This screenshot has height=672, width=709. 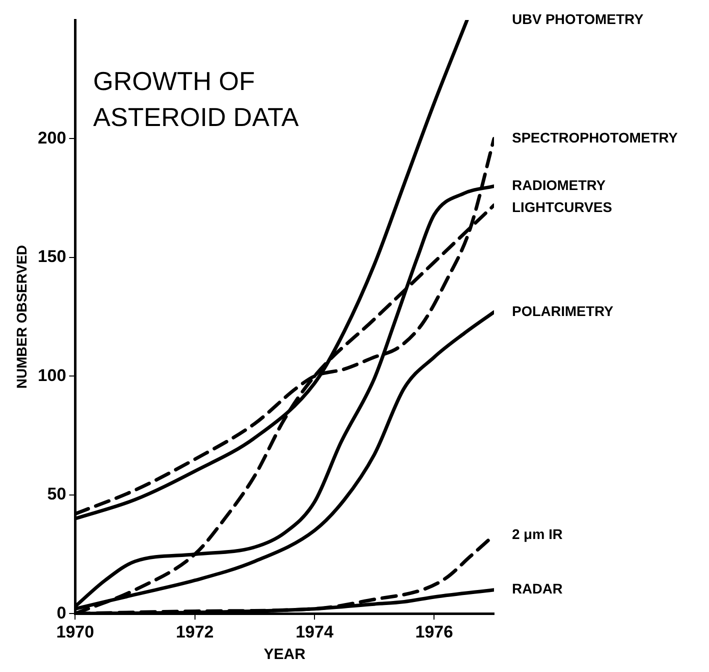 What do you see at coordinates (61, 612) in the screenshot?
I see `y-tick-label: 0` at bounding box center [61, 612].